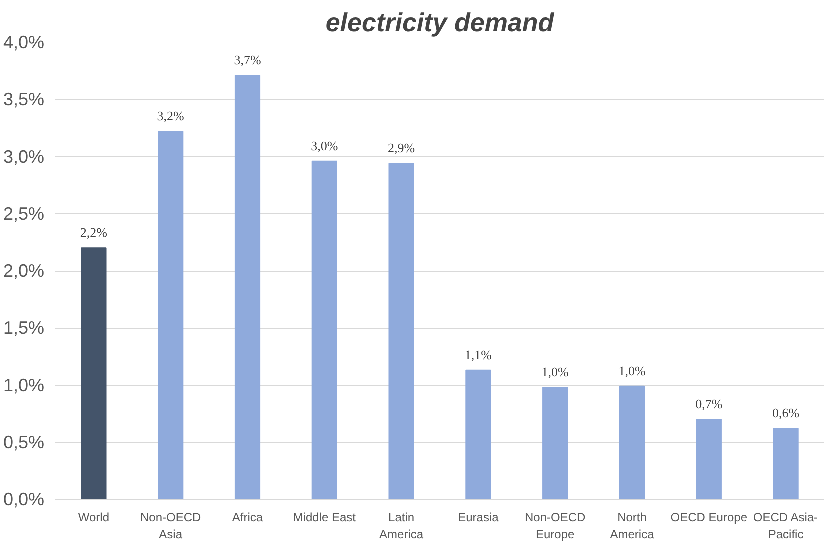  What do you see at coordinates (632, 526) in the screenshot?
I see `x-tick-label: North America` at bounding box center [632, 526].